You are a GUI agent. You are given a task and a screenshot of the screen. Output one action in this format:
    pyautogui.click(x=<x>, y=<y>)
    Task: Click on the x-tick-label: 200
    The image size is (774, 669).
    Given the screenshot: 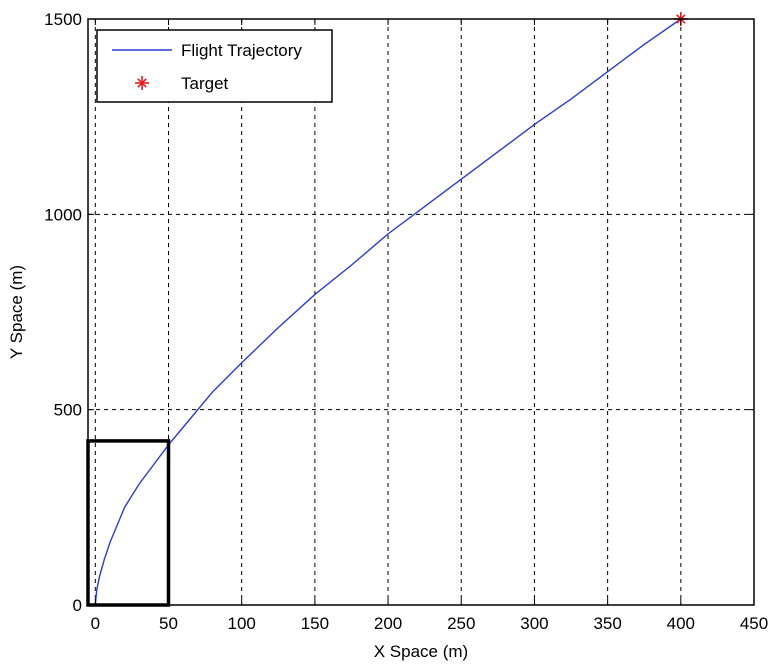 What is the action you would take?
    pyautogui.click(x=388, y=623)
    